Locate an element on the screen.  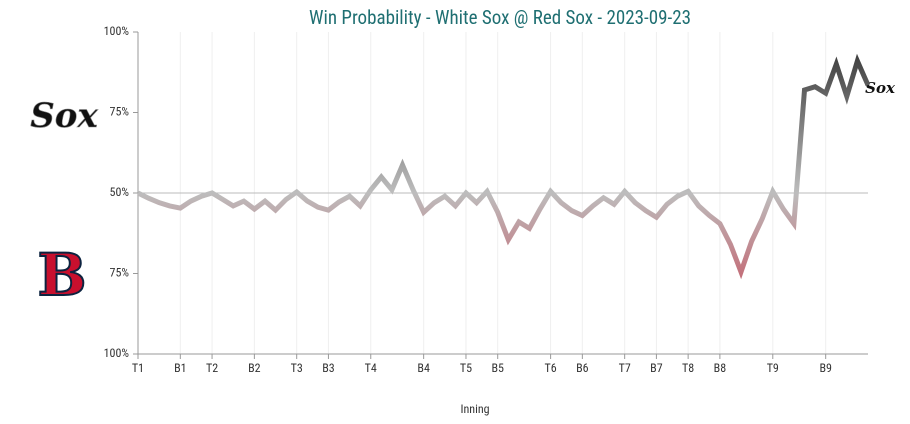
x-tick-label: B7 is located at coordinates (656, 368).